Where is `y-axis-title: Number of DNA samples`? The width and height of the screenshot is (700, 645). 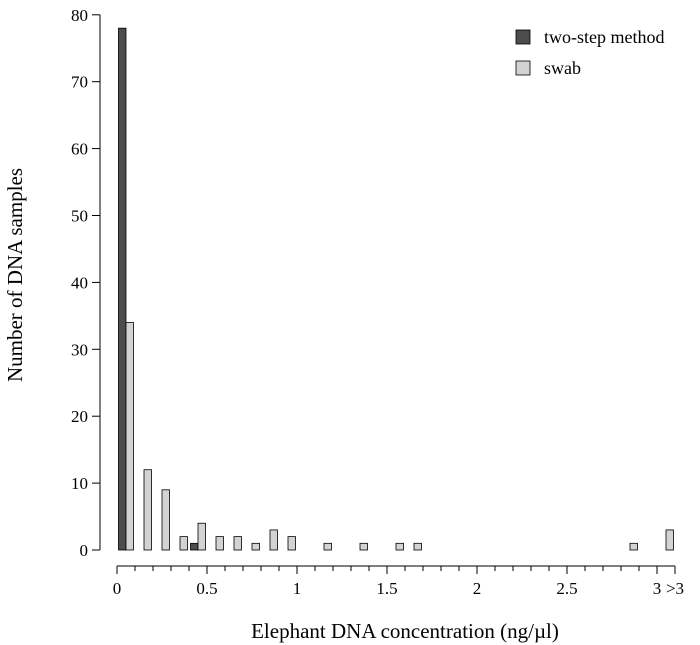 y-axis-title: Number of DNA samples is located at coordinates (15, 275).